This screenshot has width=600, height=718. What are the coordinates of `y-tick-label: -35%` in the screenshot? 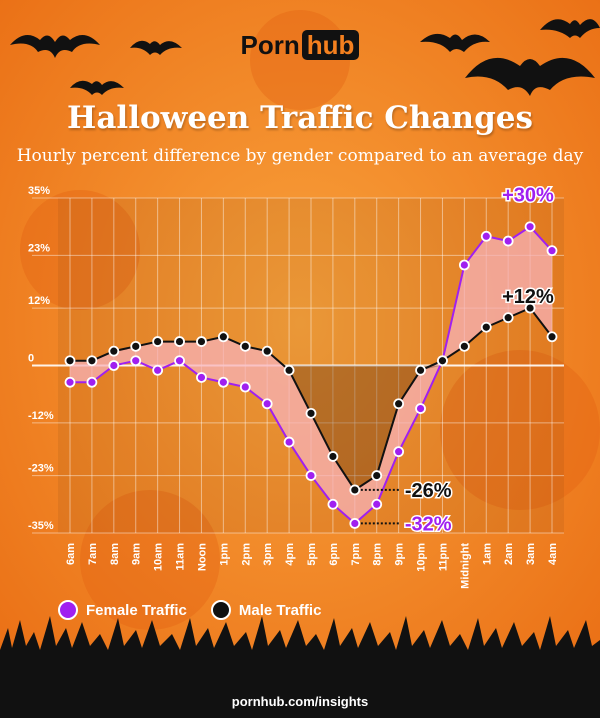 It's located at (41, 526).